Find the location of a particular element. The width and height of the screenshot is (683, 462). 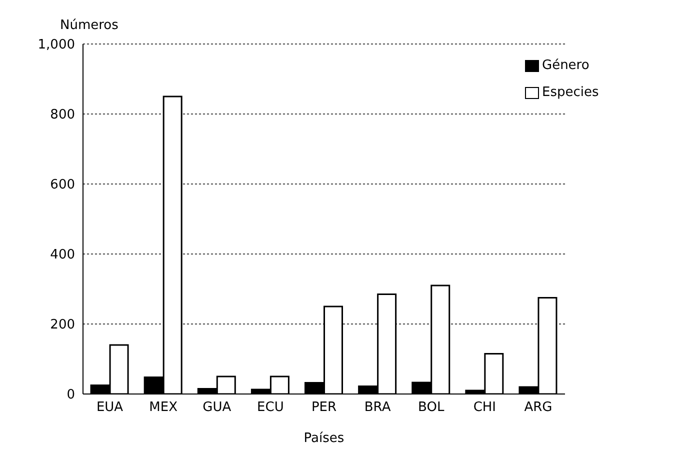

x-tick-label: PER is located at coordinates (324, 408).